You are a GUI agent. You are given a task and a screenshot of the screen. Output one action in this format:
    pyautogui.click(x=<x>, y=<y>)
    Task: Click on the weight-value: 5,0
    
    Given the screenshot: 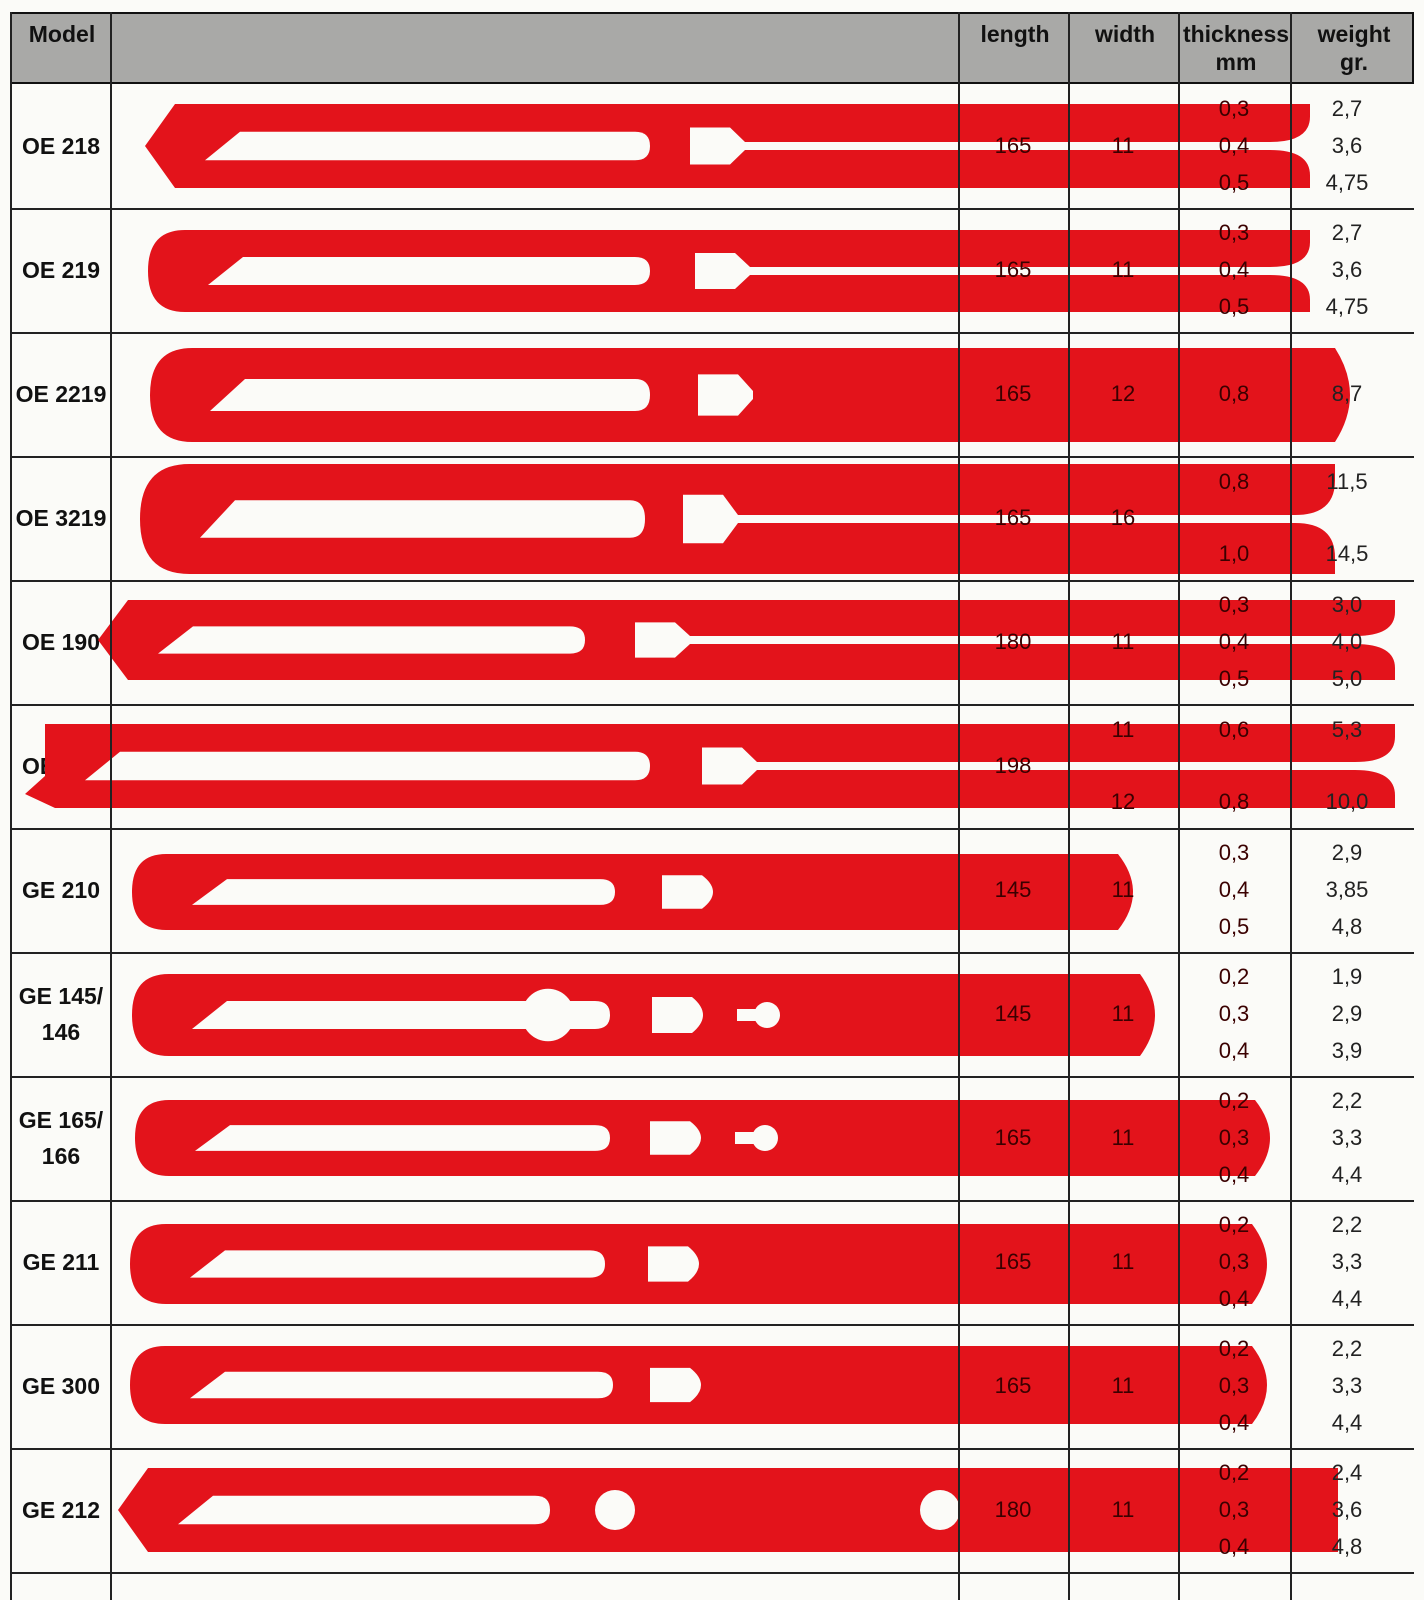 What is the action you would take?
    pyautogui.click(x=1347, y=678)
    